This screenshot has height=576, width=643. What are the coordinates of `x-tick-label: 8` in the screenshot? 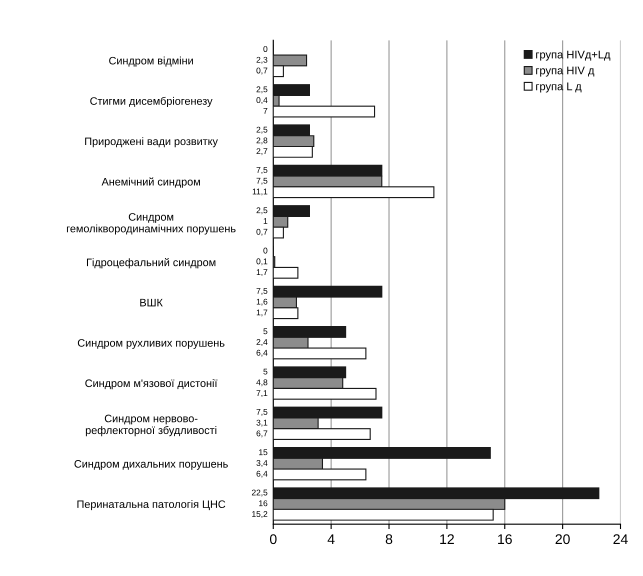 It's located at (389, 539).